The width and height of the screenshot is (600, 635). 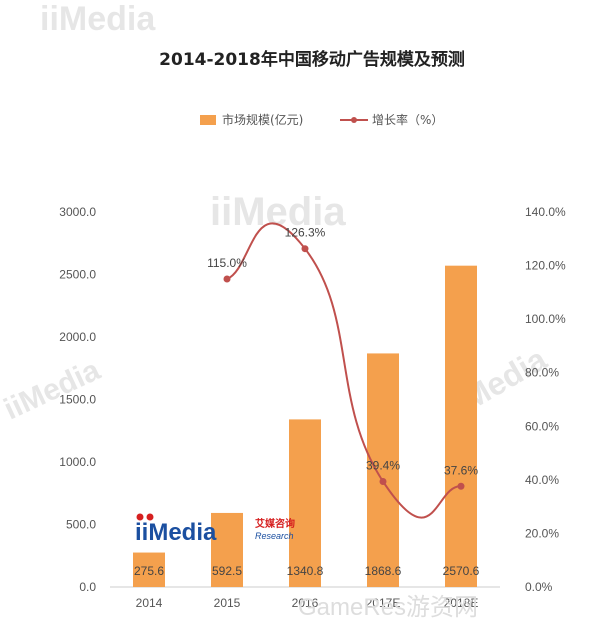 I want to click on iimedia-logo: iiMedia 艾媒咨询 Research, so click(x=215, y=529).